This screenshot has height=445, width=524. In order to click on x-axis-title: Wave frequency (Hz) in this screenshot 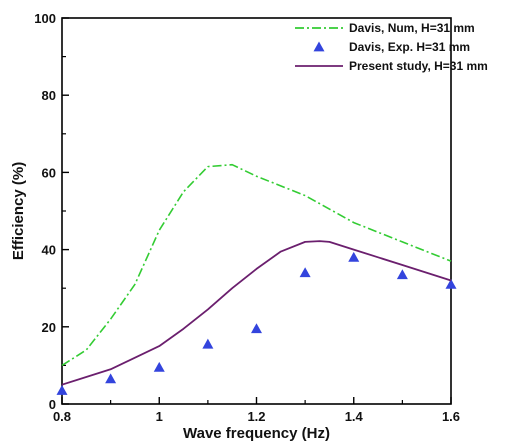, I will do `click(256, 433)`.